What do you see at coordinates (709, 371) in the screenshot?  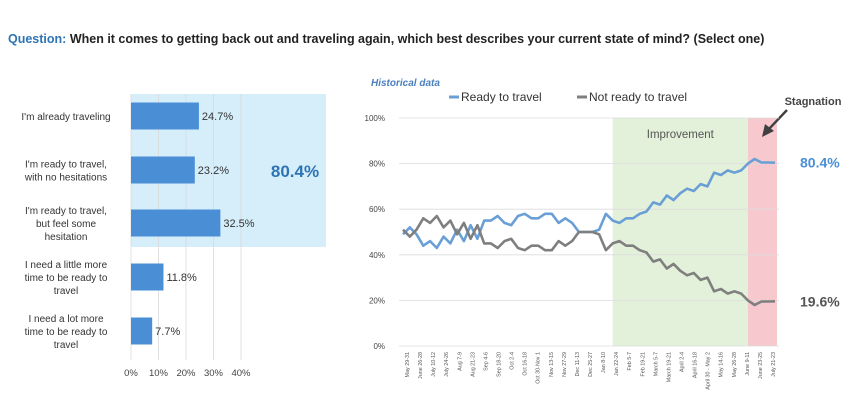 I see `x-tick-label: April 30 - May 2` at bounding box center [709, 371].